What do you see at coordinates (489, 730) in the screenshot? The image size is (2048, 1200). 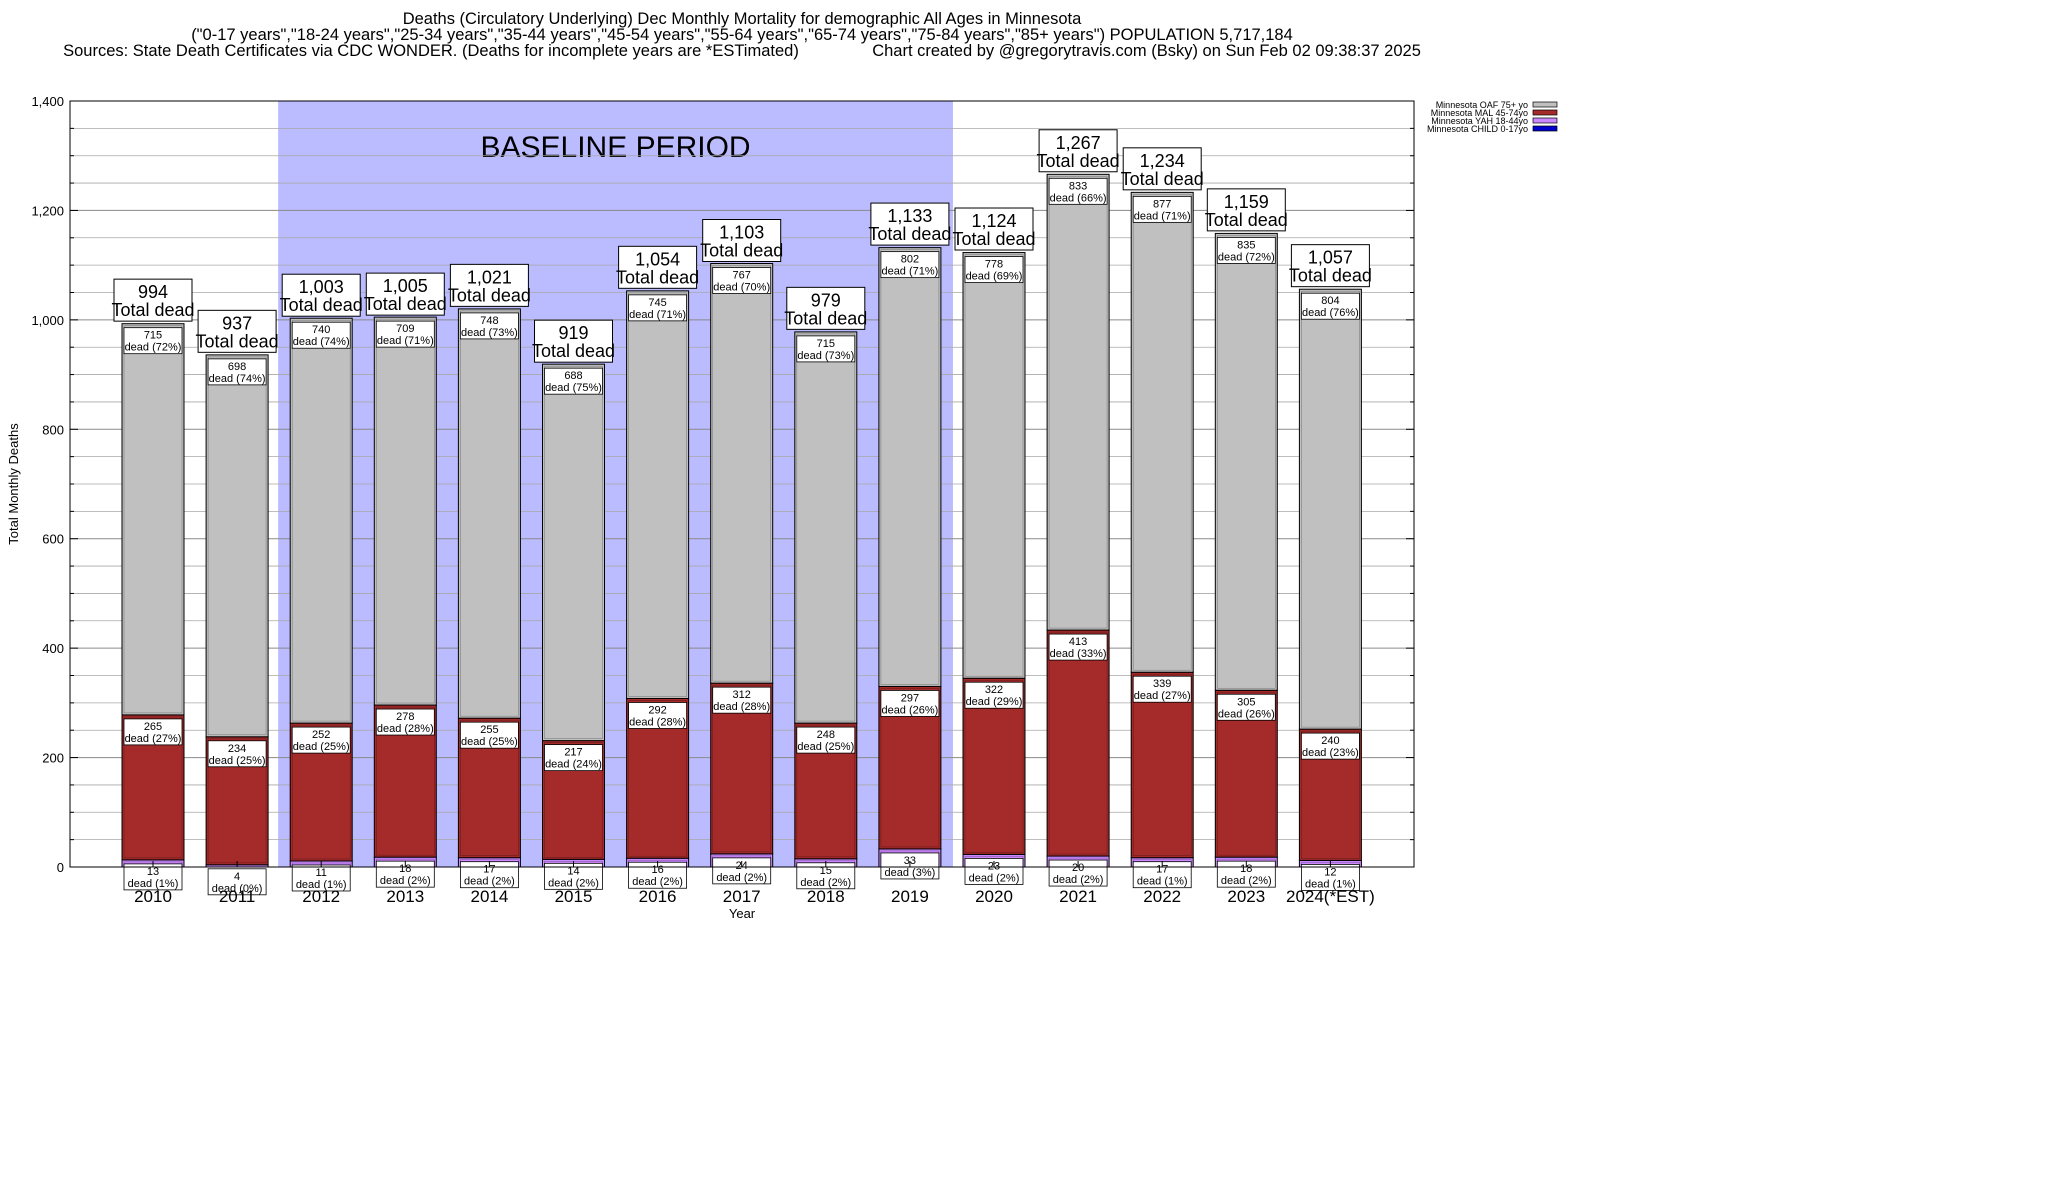 I see `segment-label-value: 255` at bounding box center [489, 730].